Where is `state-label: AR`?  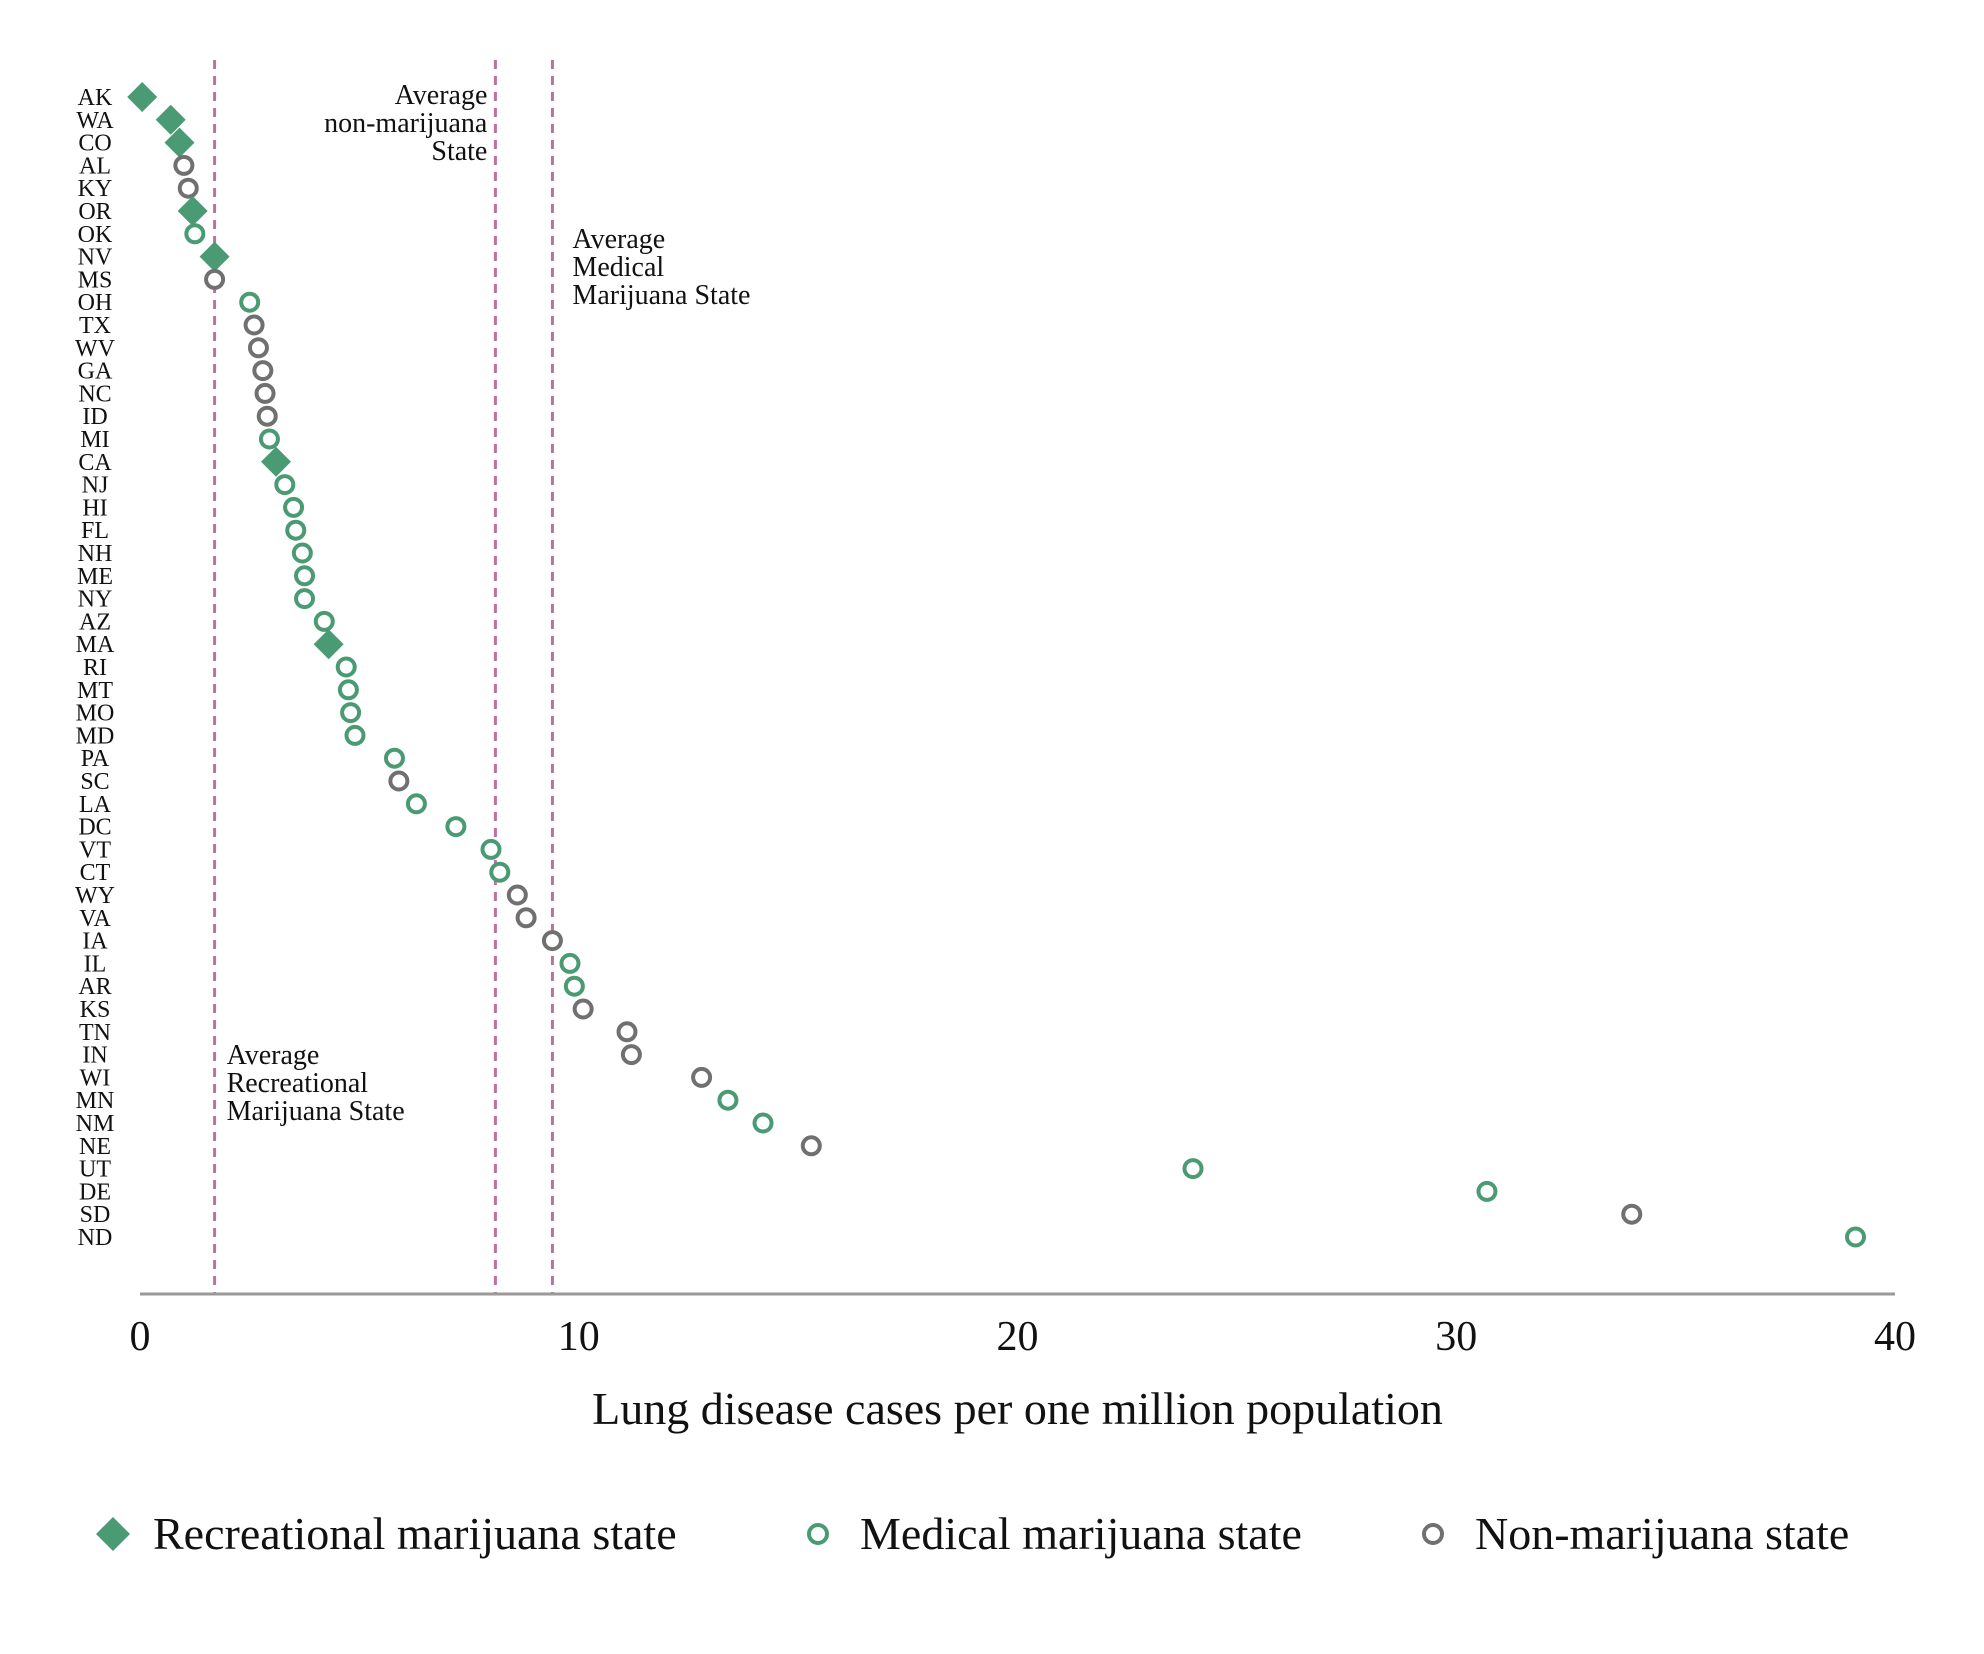
state-label: AR is located at coordinates (94, 987).